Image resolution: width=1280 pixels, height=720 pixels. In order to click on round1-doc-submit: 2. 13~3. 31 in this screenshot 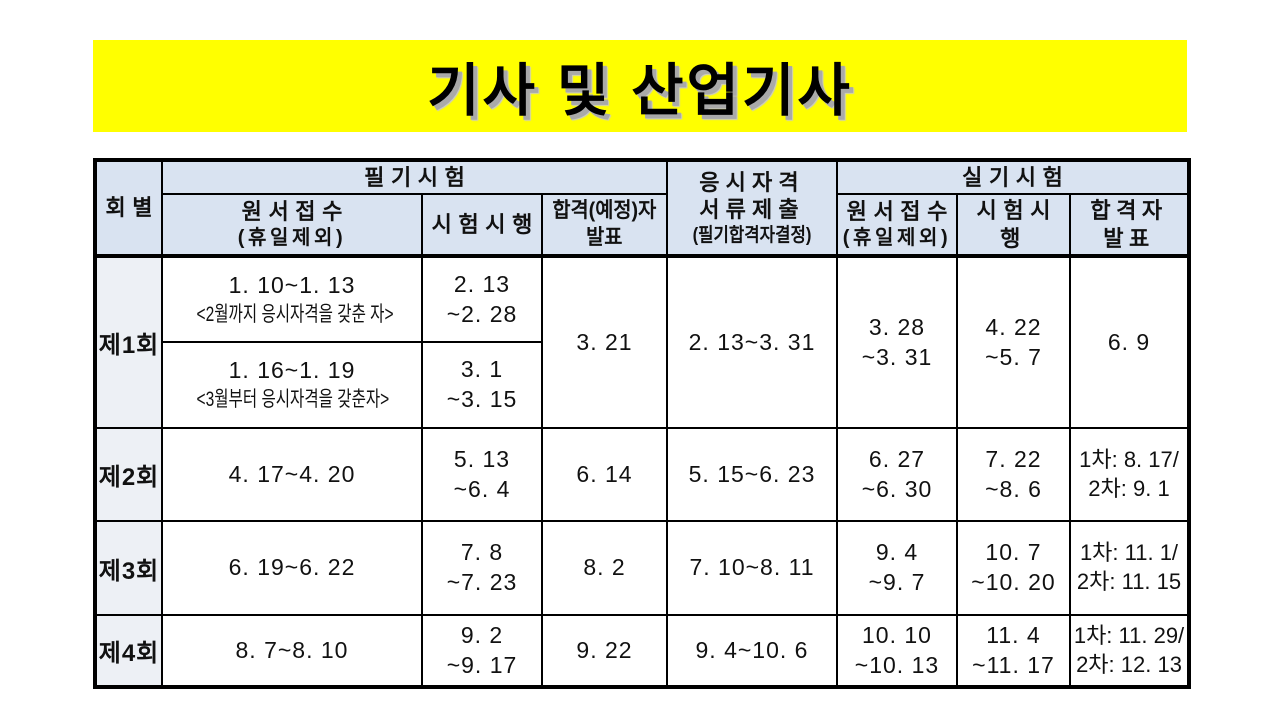, I will do `click(752, 341)`.